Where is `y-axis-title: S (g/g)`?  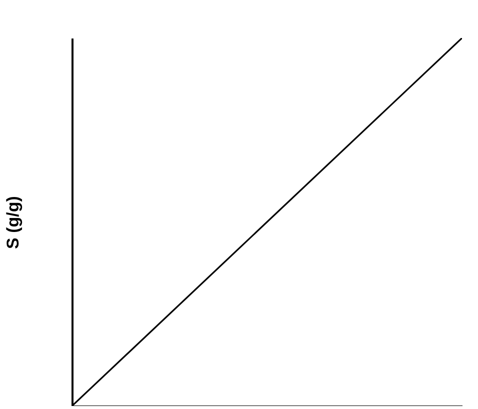
y-axis-title: S (g/g) is located at coordinates (13, 222).